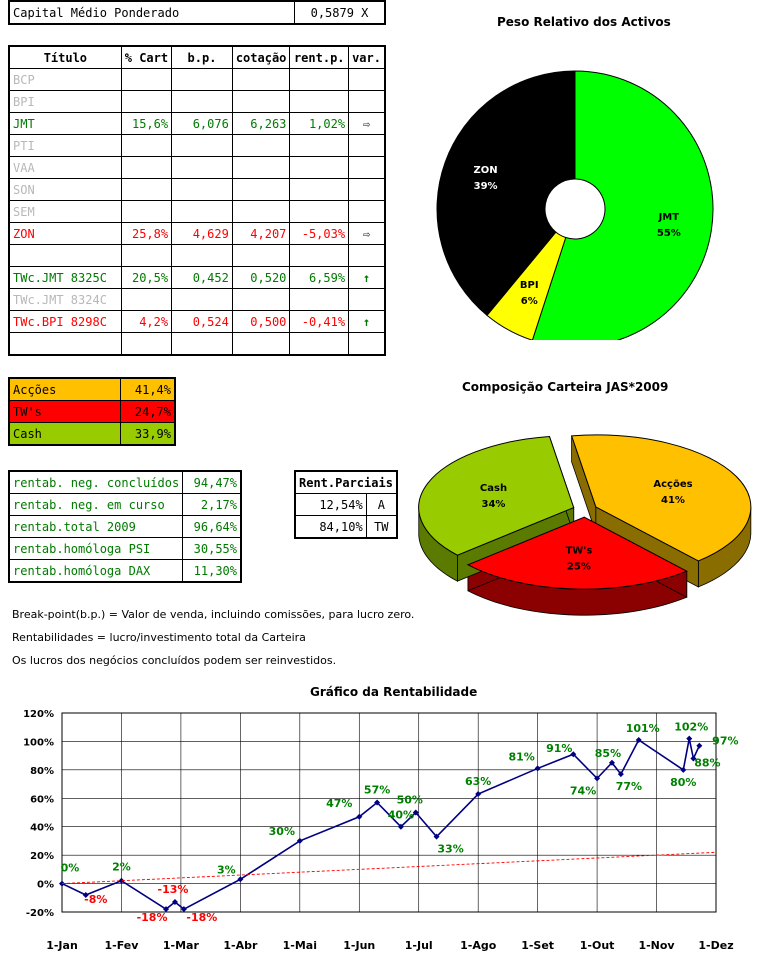 The image size is (762, 969). Describe the element at coordinates (121, 945) in the screenshot. I see `x-tick-label: 1-Fev` at that location.